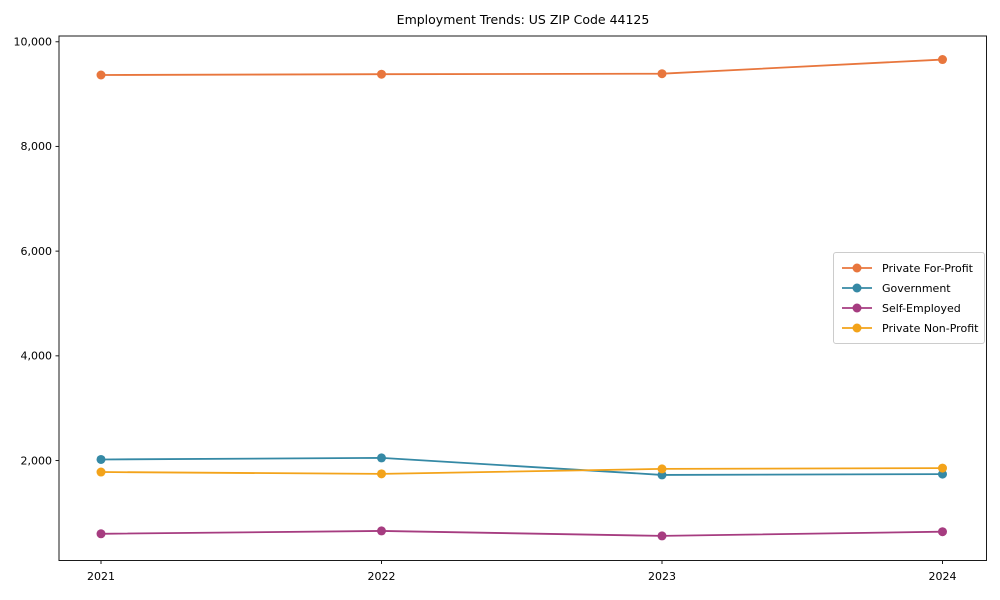 This screenshot has width=1000, height=600. What do you see at coordinates (101, 576) in the screenshot?
I see `x-tick-label: 2021` at bounding box center [101, 576].